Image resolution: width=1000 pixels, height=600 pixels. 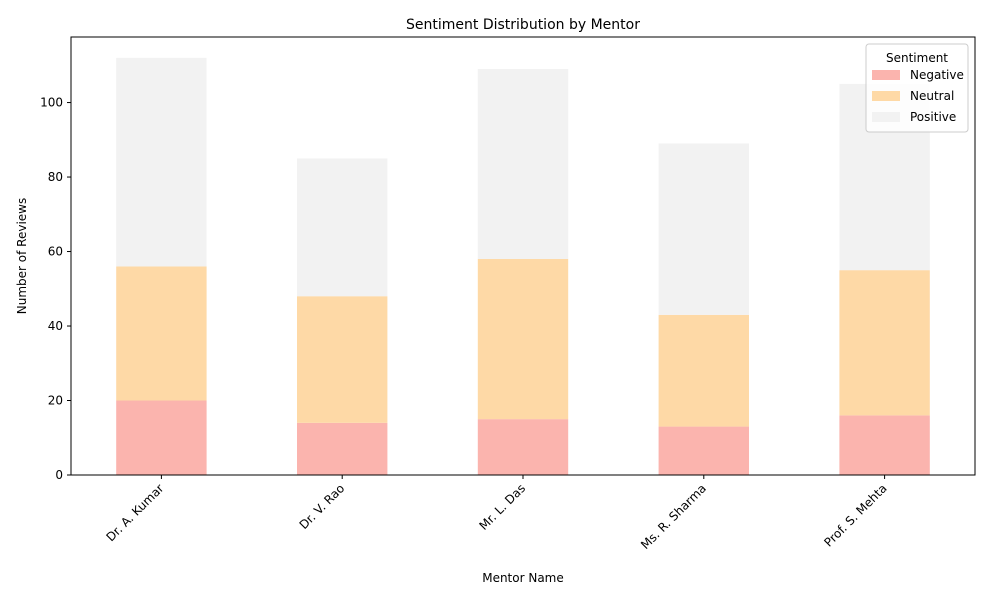 What do you see at coordinates (503, 507) in the screenshot?
I see `x-tick-label-2: Mr. L. Das` at bounding box center [503, 507].